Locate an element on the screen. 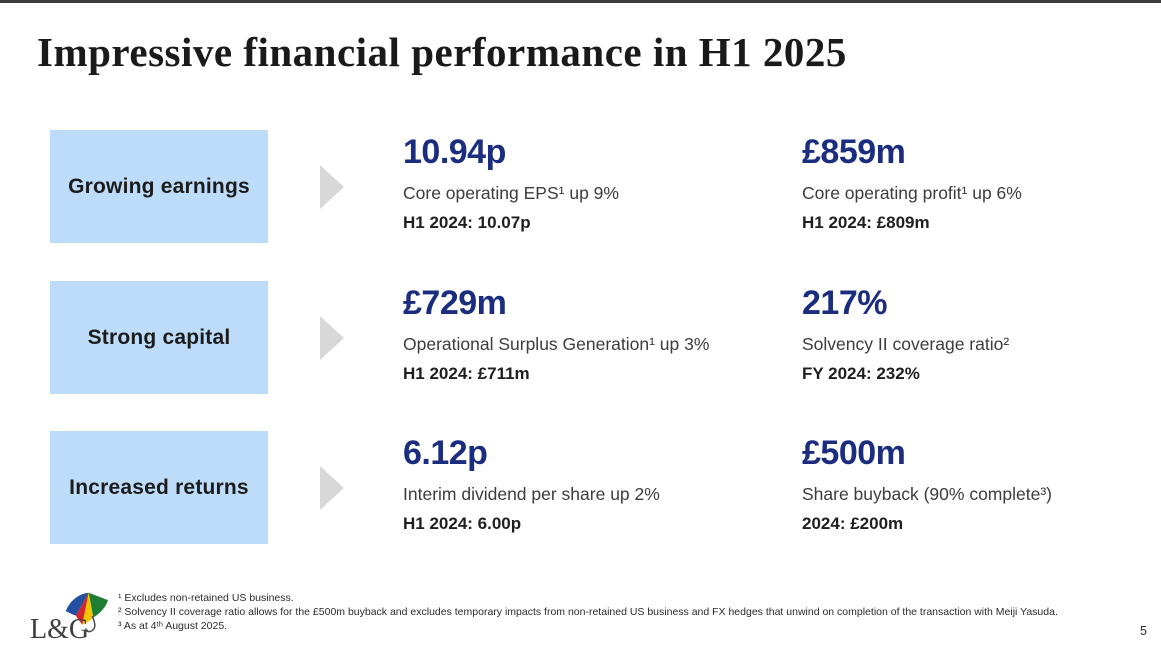 The width and height of the screenshot is (1161, 653). lg-logo: L&G is located at coordinates (69, 617).